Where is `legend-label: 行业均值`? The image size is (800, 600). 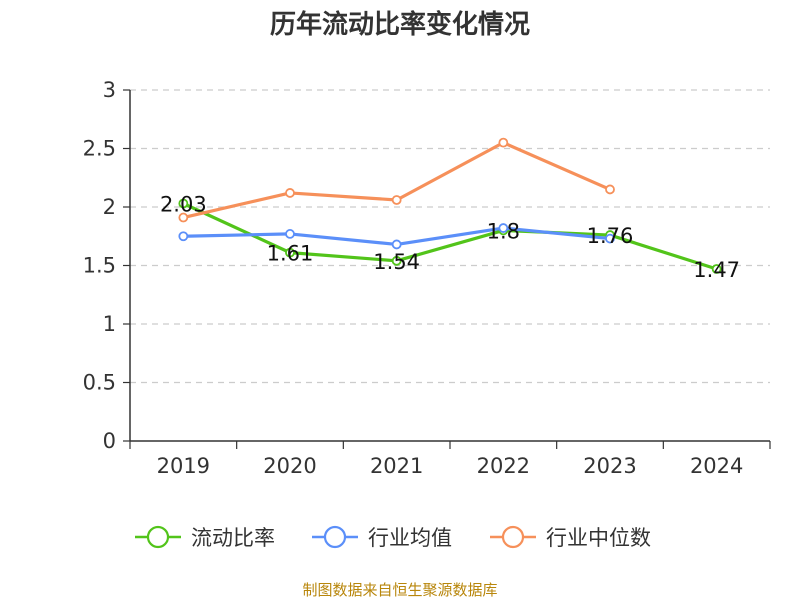
legend-label: 行业均值 is located at coordinates (410, 538).